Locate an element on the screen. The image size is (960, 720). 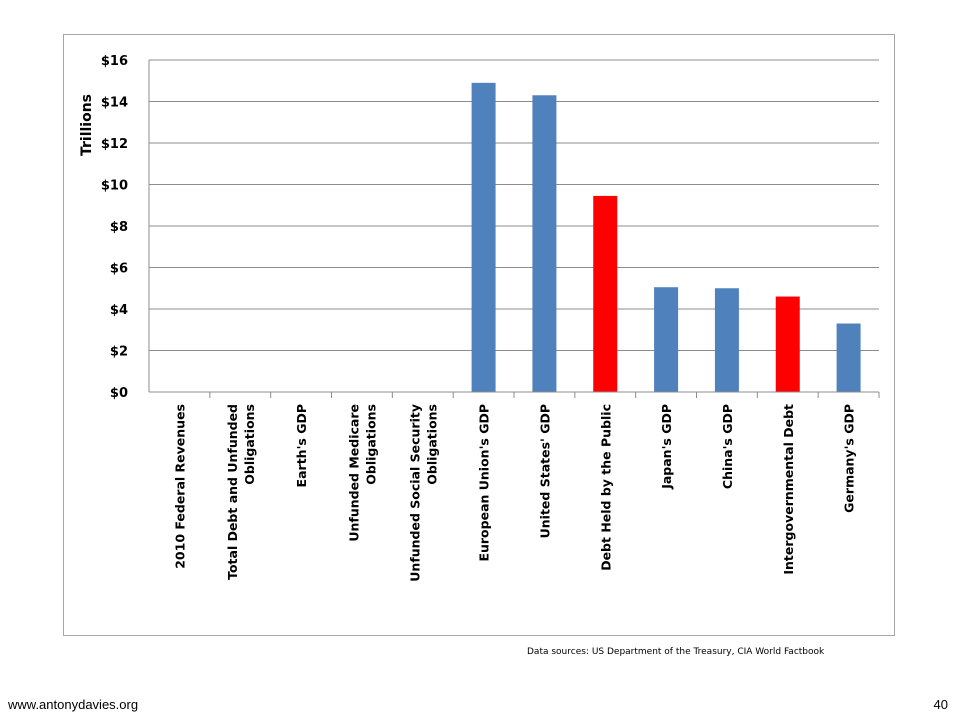
category-label: China's GDP is located at coordinates (727, 446).